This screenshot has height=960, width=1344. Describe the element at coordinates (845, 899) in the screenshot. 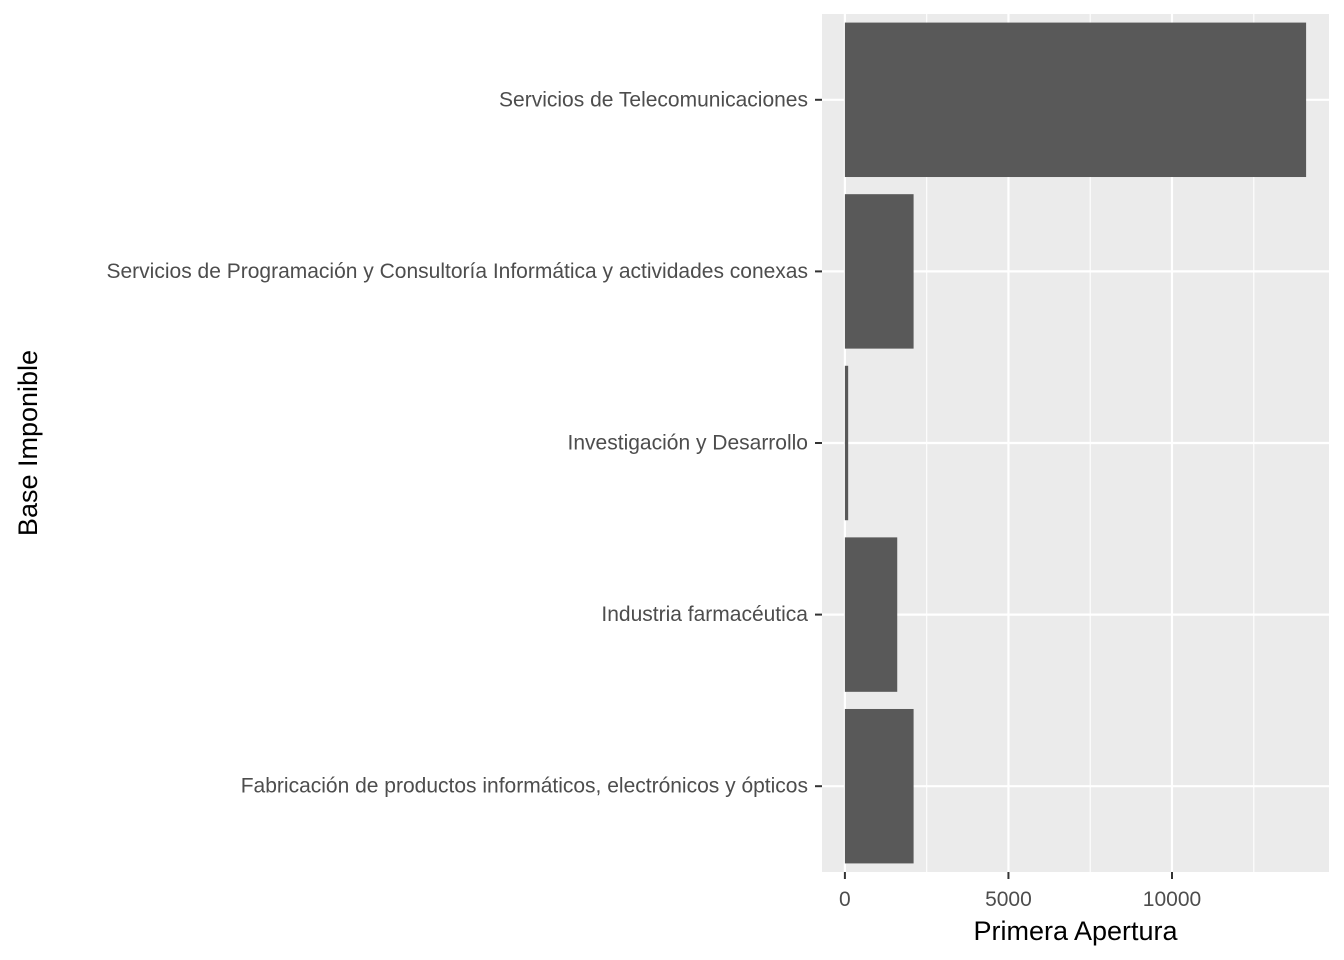

I see `x-tick-label: 0` at that location.